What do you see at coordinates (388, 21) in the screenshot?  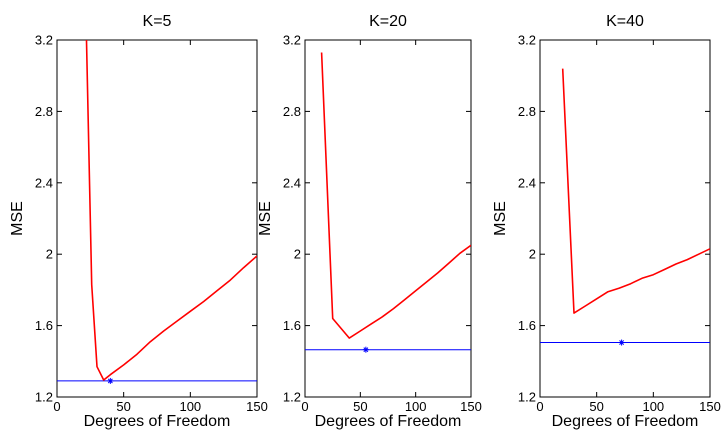 I see `chart-title: K=20` at bounding box center [388, 21].